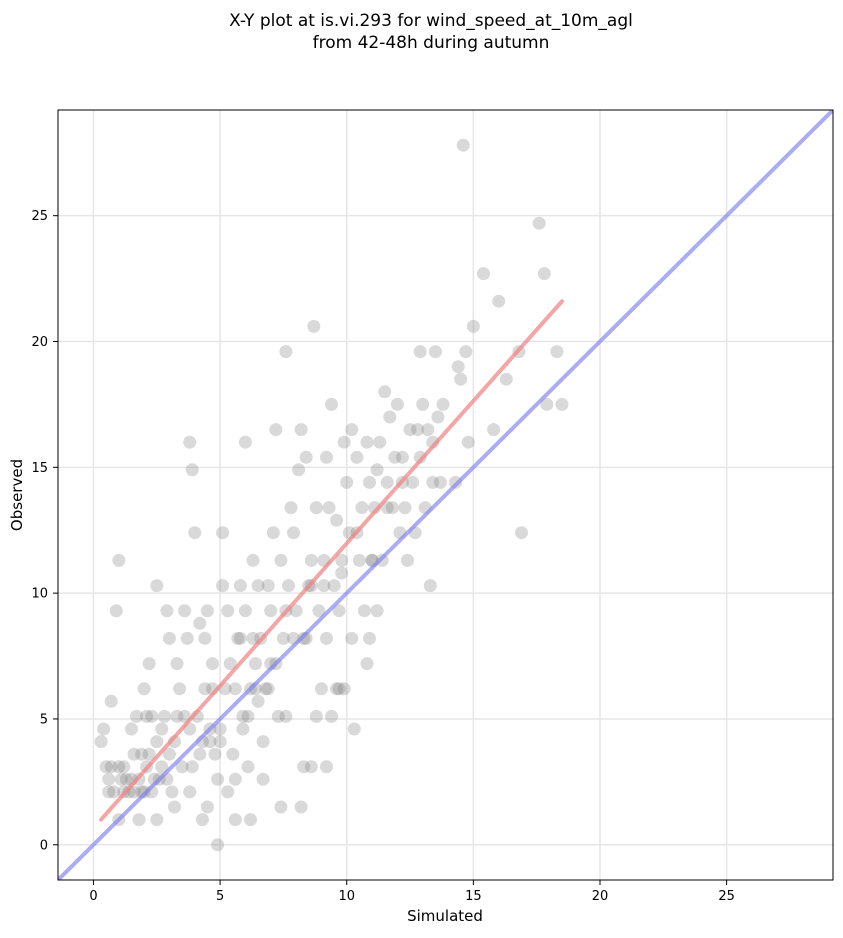 This screenshot has width=843, height=938. What do you see at coordinates (39, 216) in the screenshot?
I see `y-tick-label: 25` at bounding box center [39, 216].